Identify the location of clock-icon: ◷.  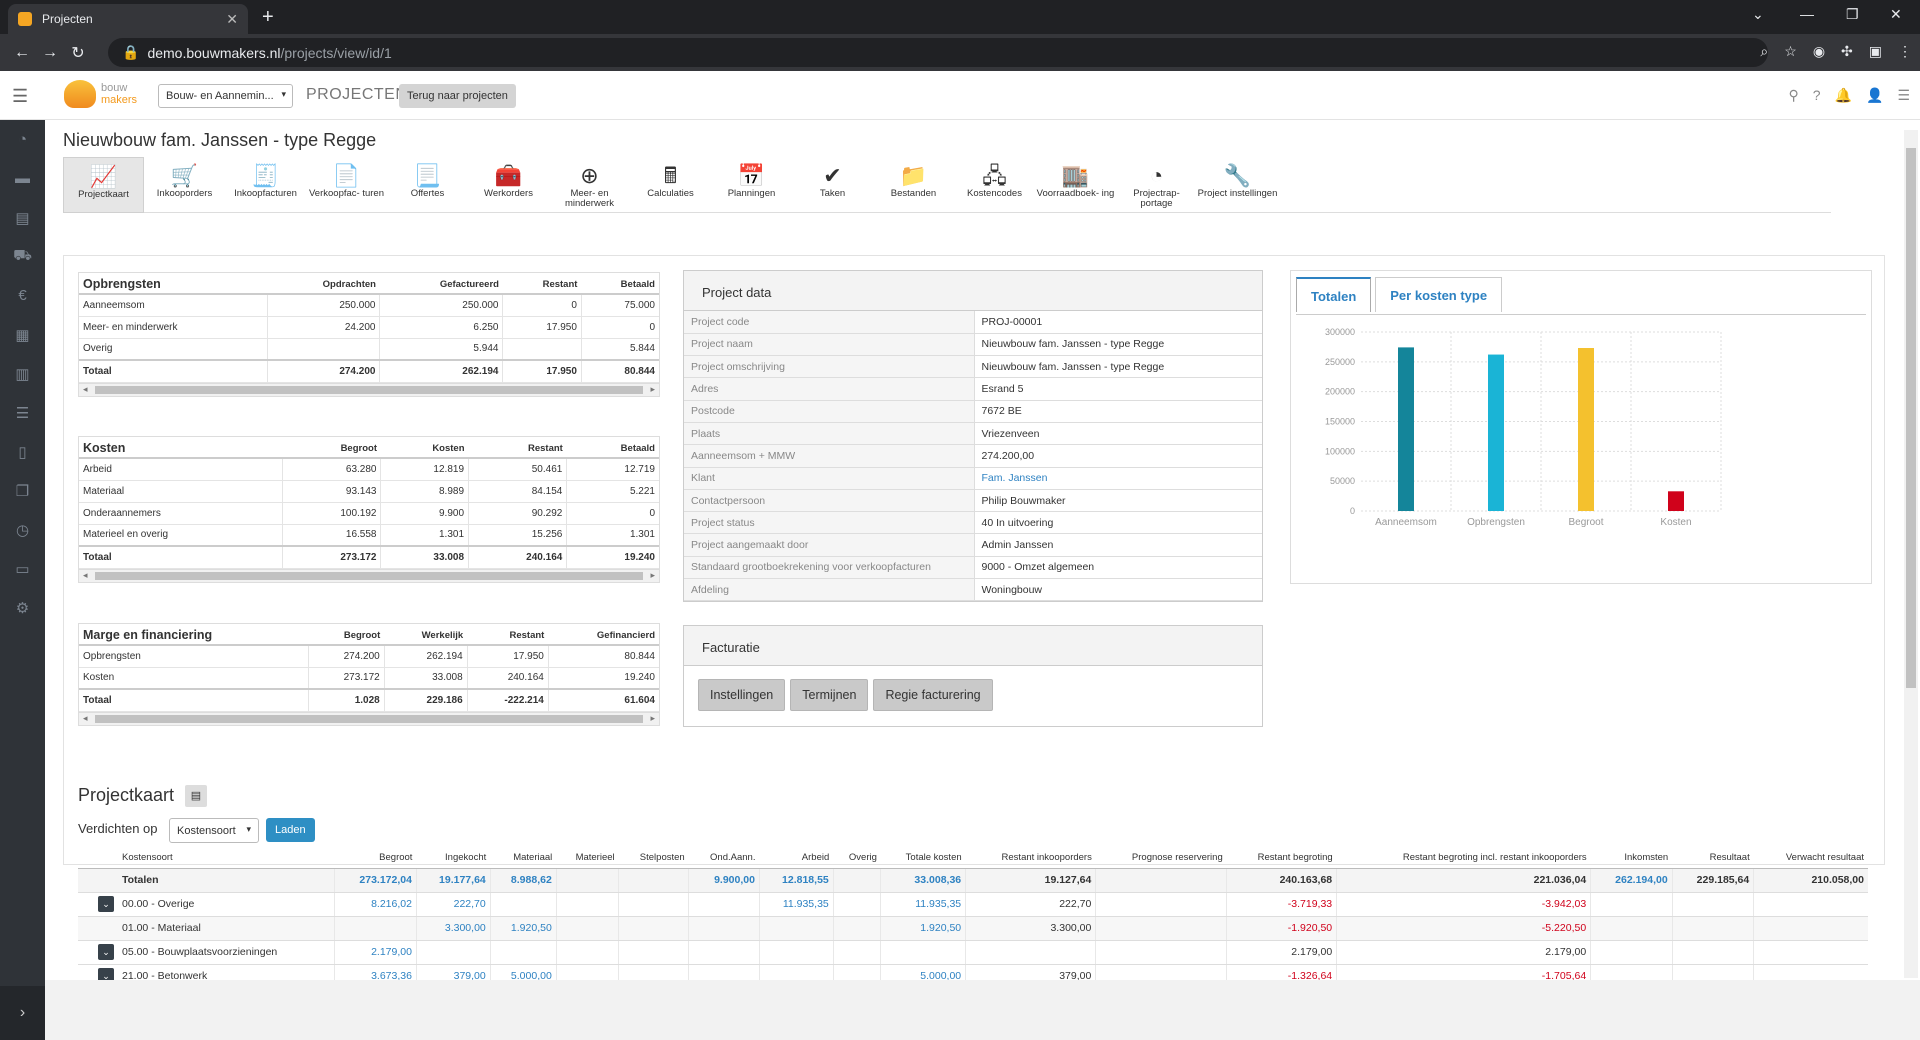
(22, 530).